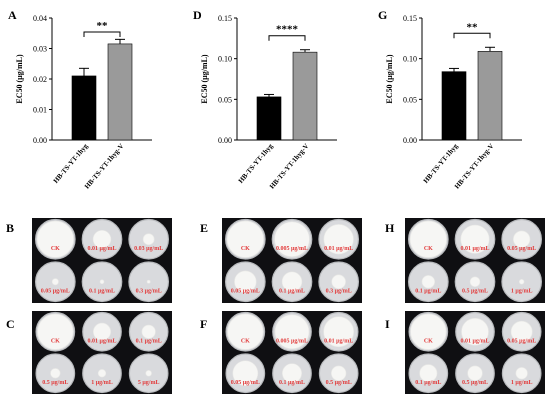 This screenshot has height=415, width=550. I want to click on panel-letter: H, so click(390, 228).